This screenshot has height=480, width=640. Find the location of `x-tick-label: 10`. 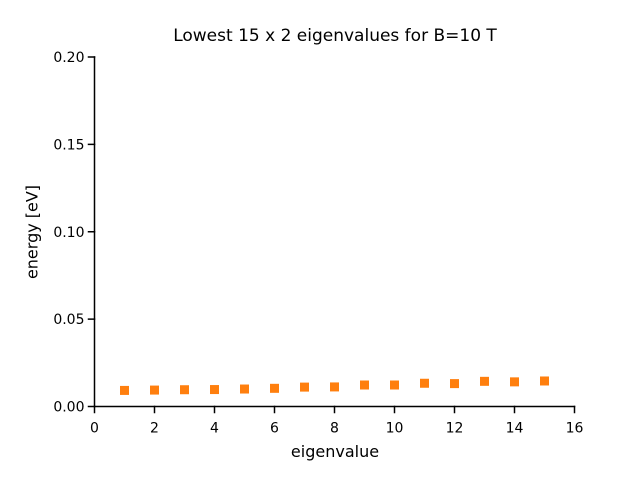

x-tick-label: 10 is located at coordinates (395, 429).